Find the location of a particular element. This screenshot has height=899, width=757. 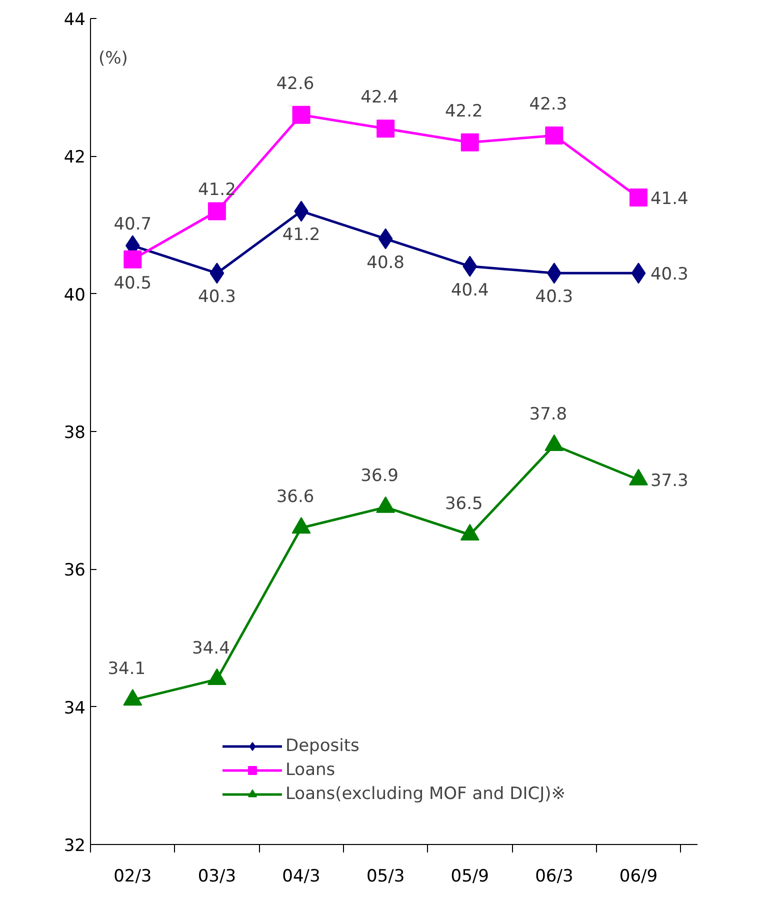

data-label: 34.4 is located at coordinates (211, 648).